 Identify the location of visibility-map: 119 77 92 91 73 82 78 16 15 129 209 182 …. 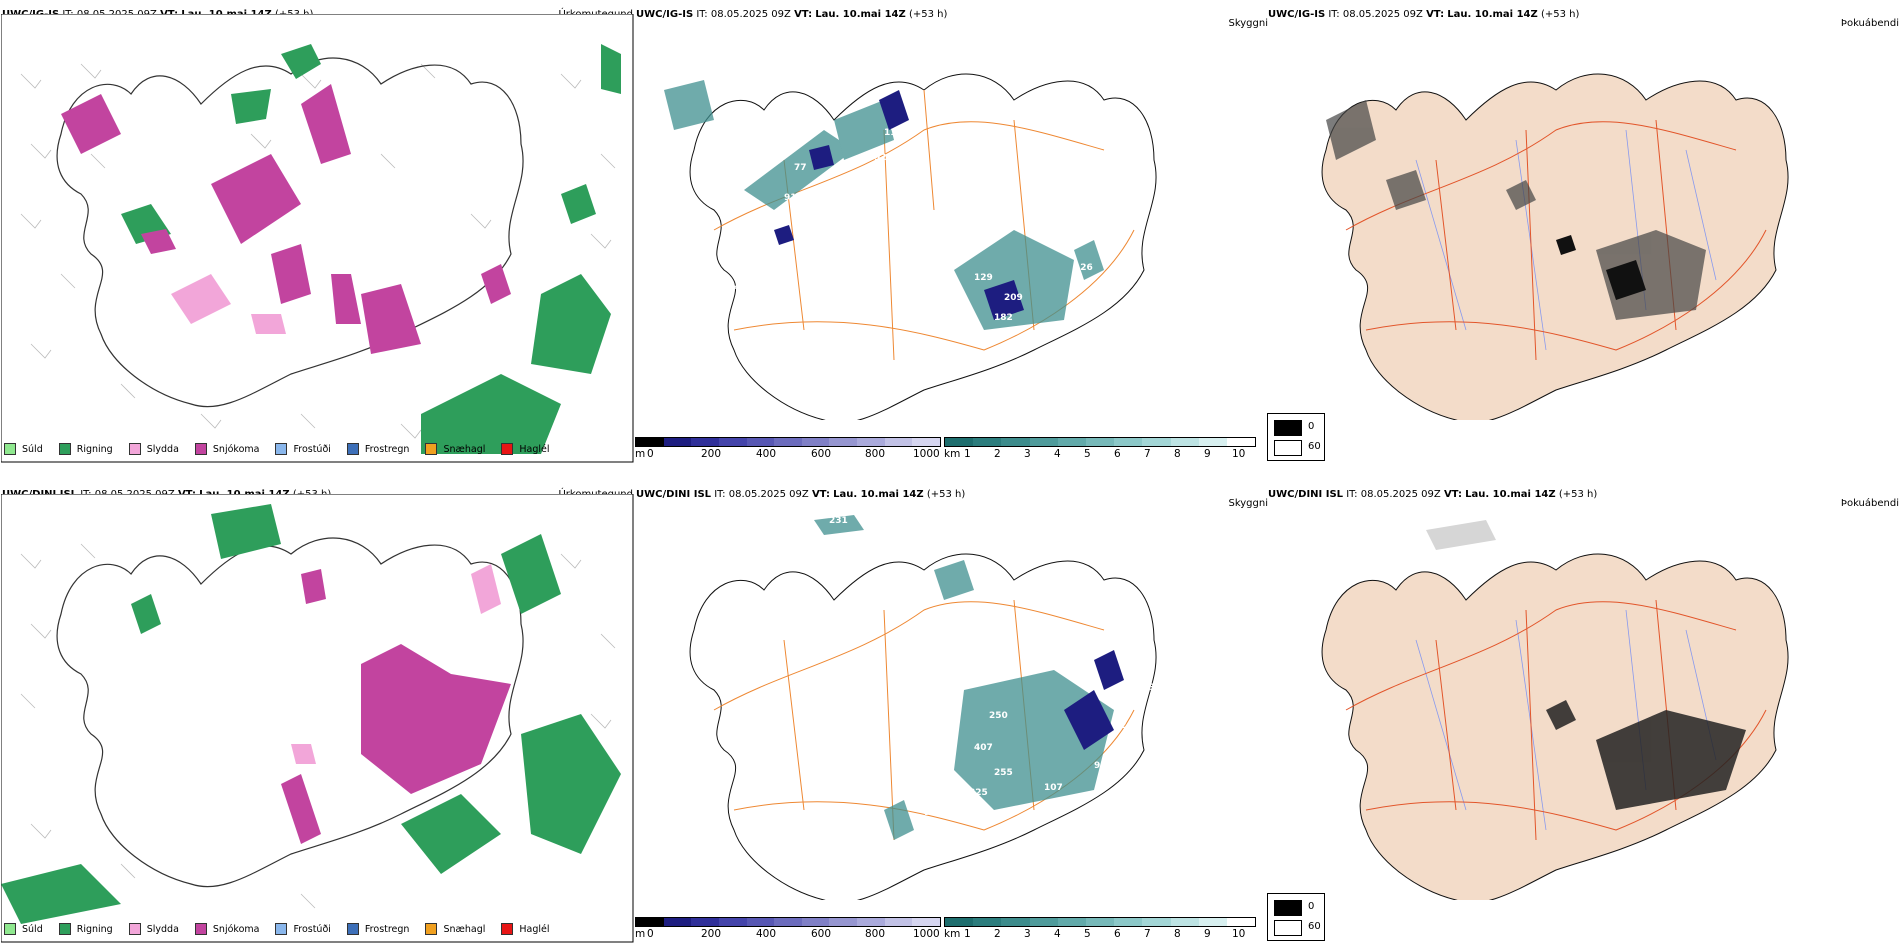
(910, 246).